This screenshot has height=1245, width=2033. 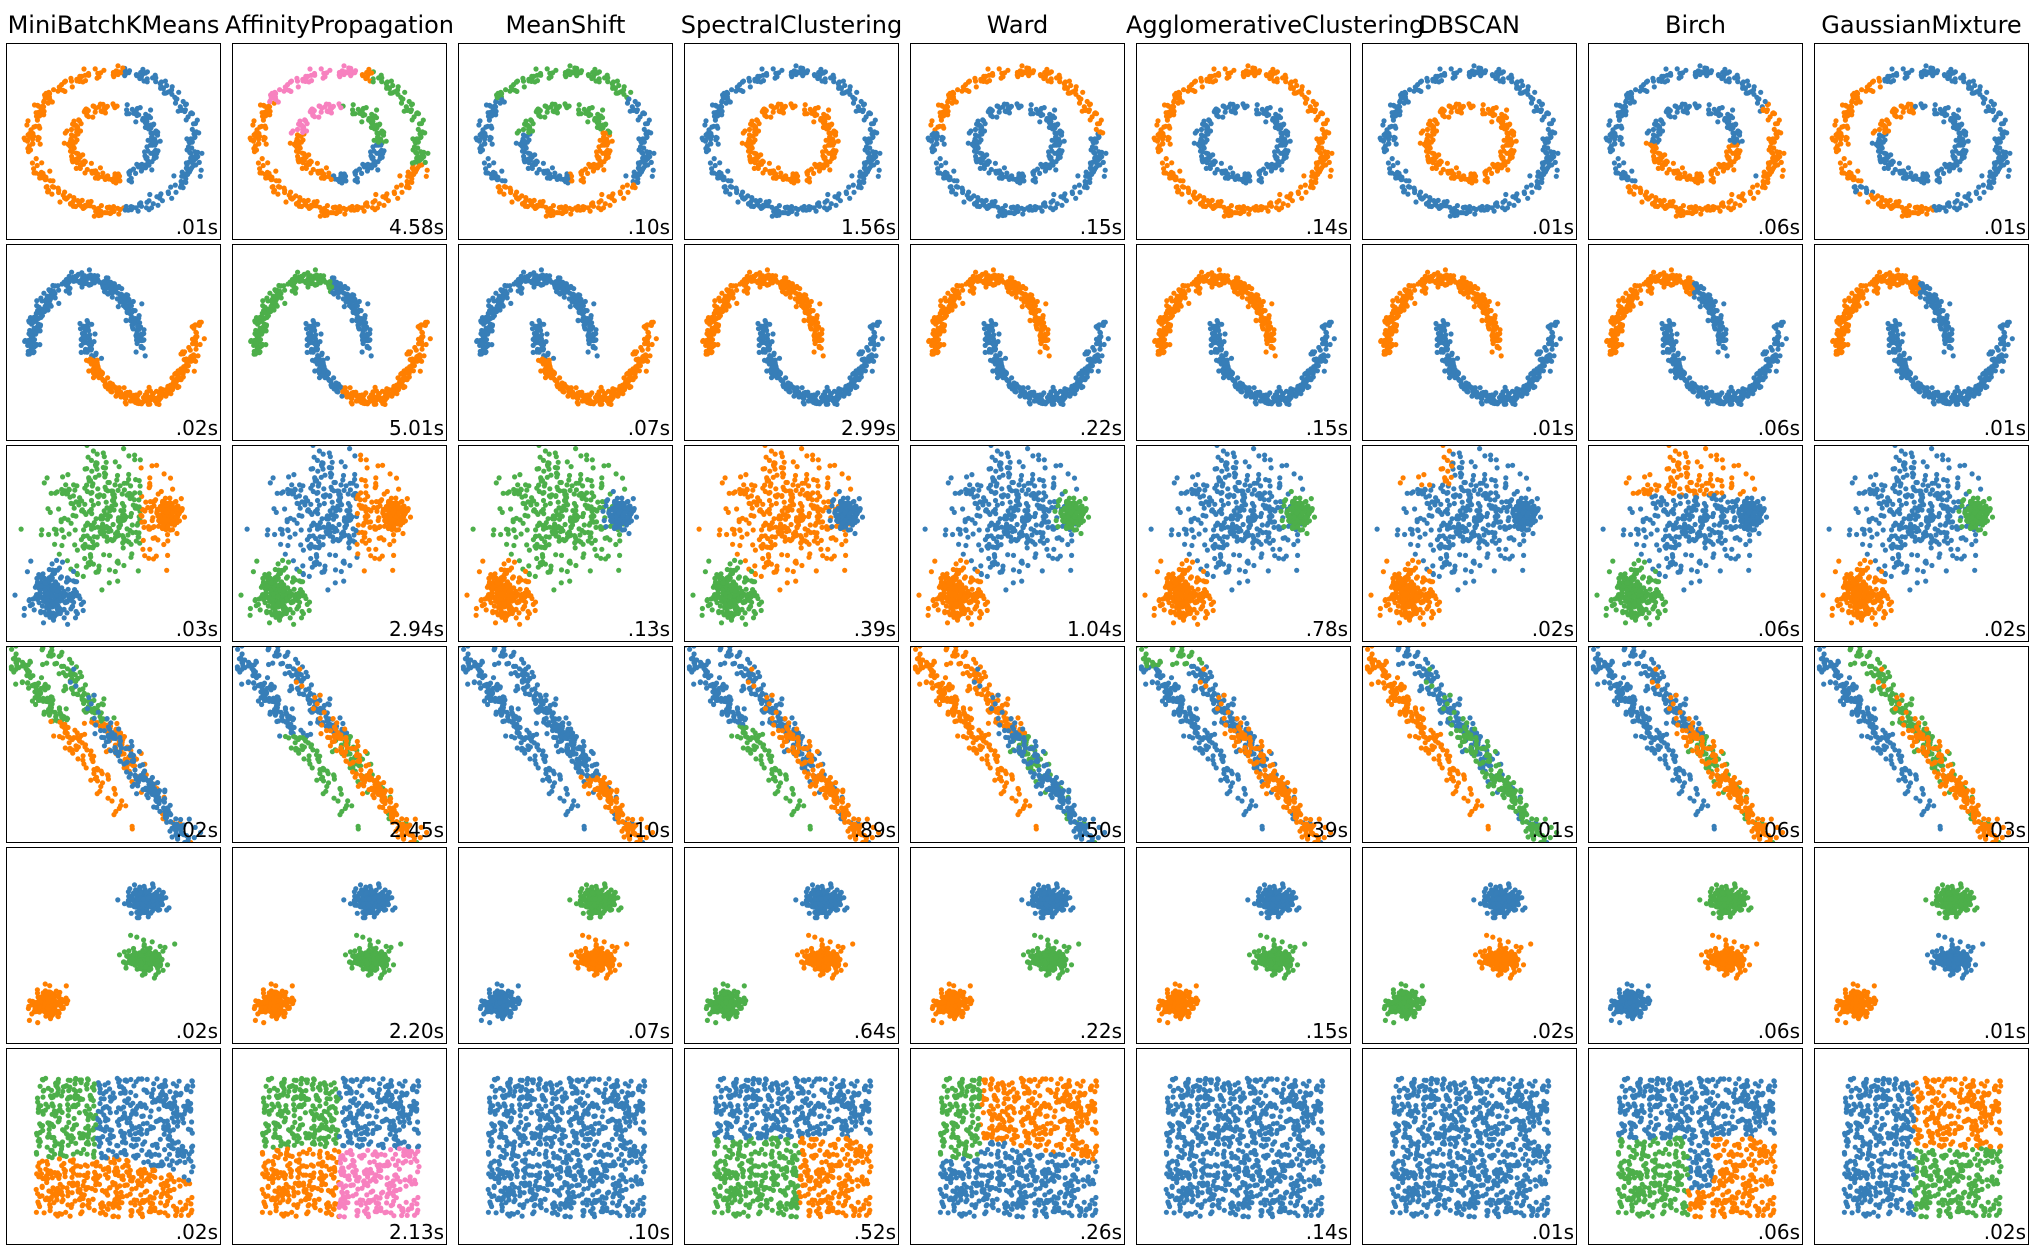 What do you see at coordinates (565, 25) in the screenshot?
I see `column-title: MeanShift` at bounding box center [565, 25].